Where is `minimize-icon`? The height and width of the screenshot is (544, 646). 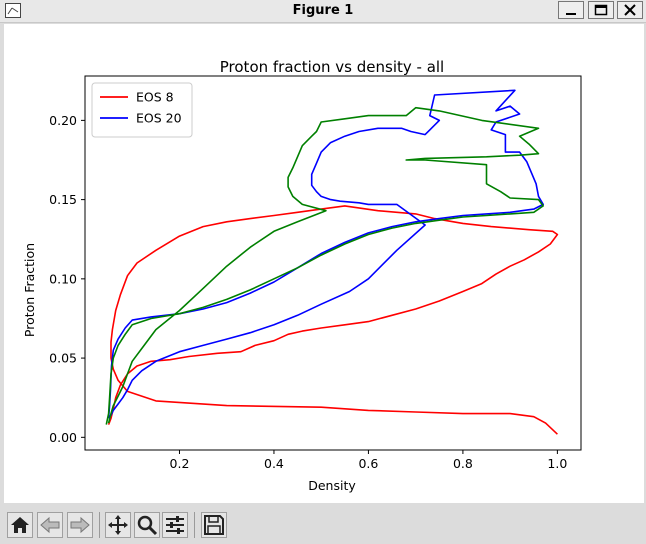
minimize-icon is located at coordinates (571, 14).